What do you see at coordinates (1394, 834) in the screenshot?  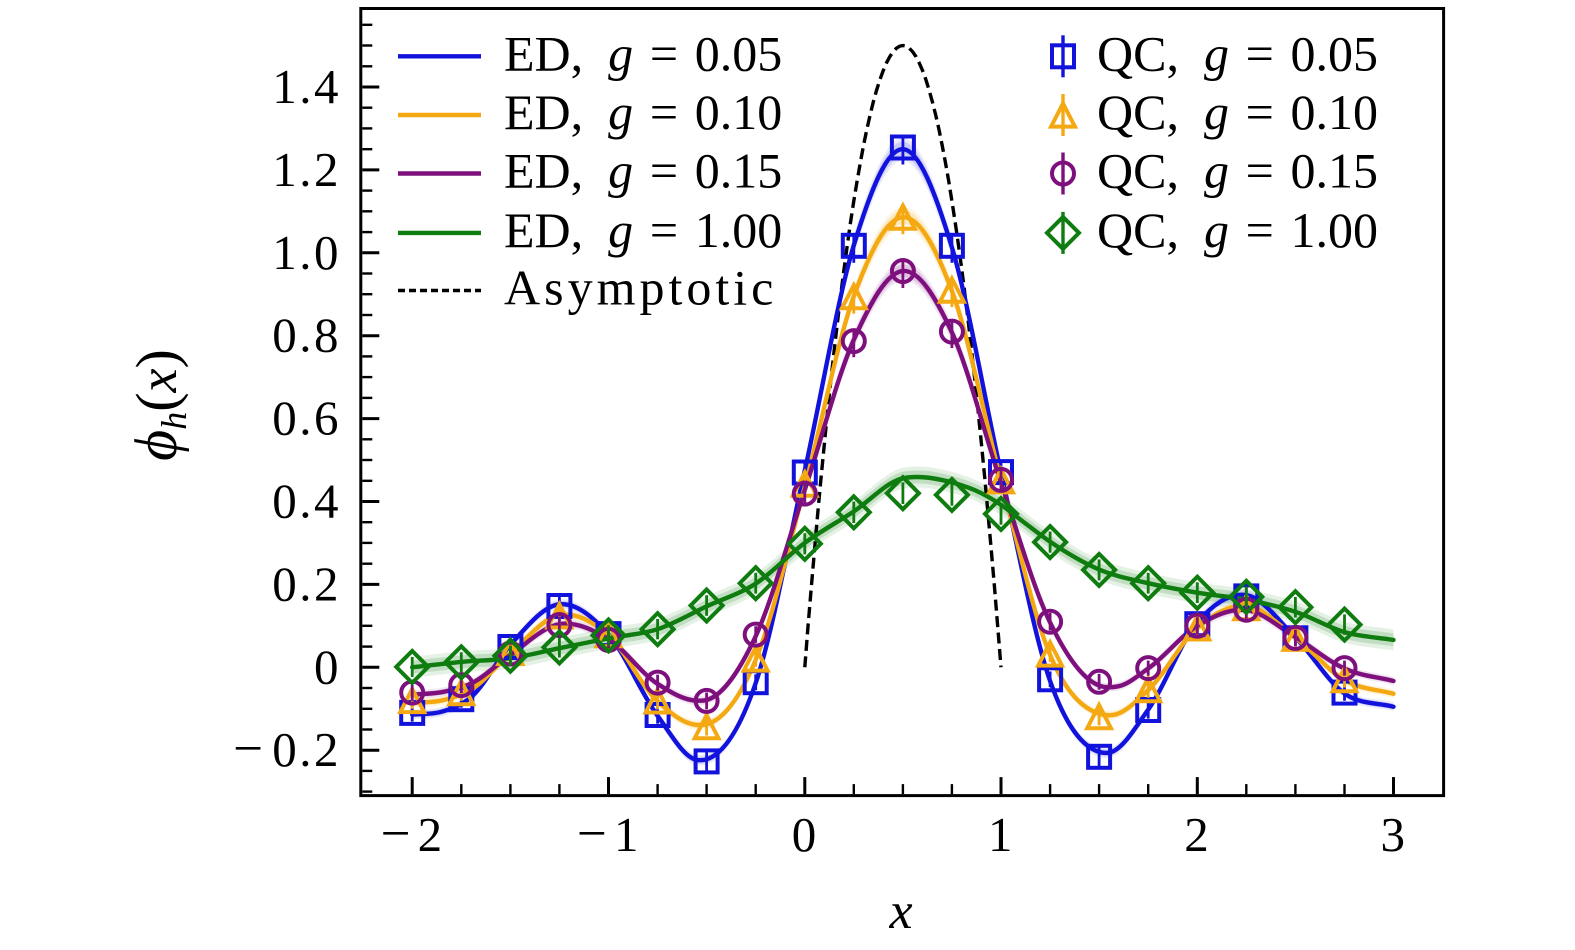 I see `svg-text: 3` at bounding box center [1394, 834].